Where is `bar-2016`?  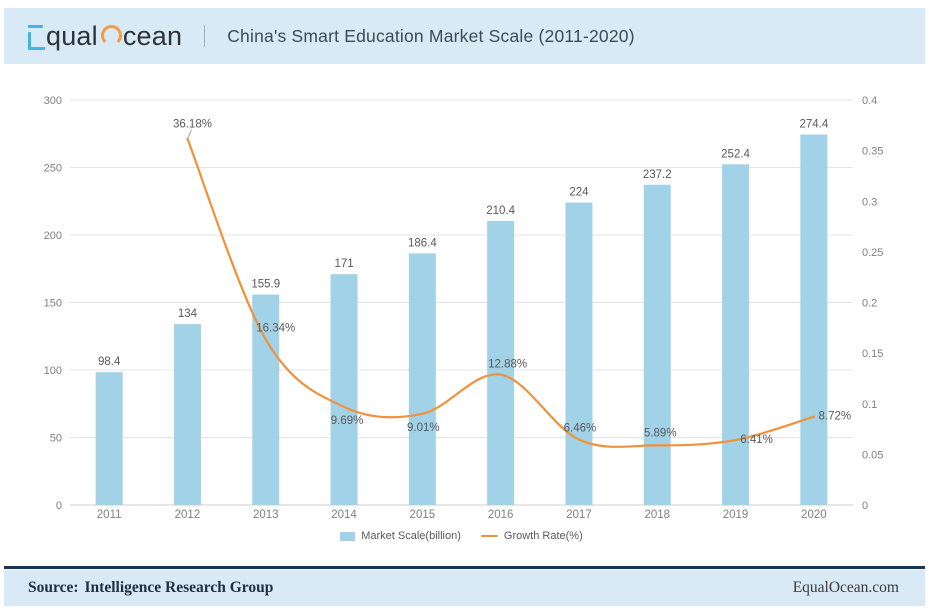 bar-2016 is located at coordinates (501, 362).